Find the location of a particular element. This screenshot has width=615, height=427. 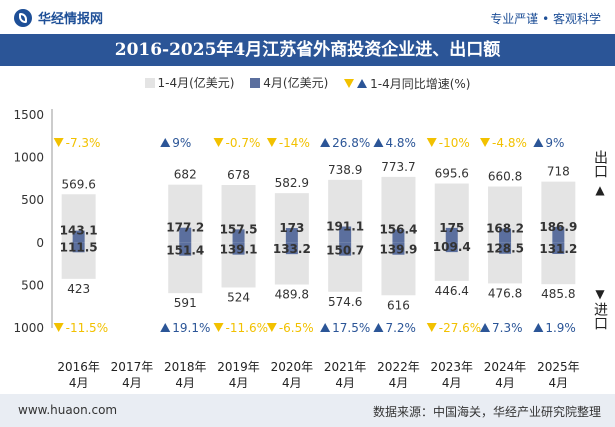

export-ytd-label: 678 is located at coordinates (238, 175).